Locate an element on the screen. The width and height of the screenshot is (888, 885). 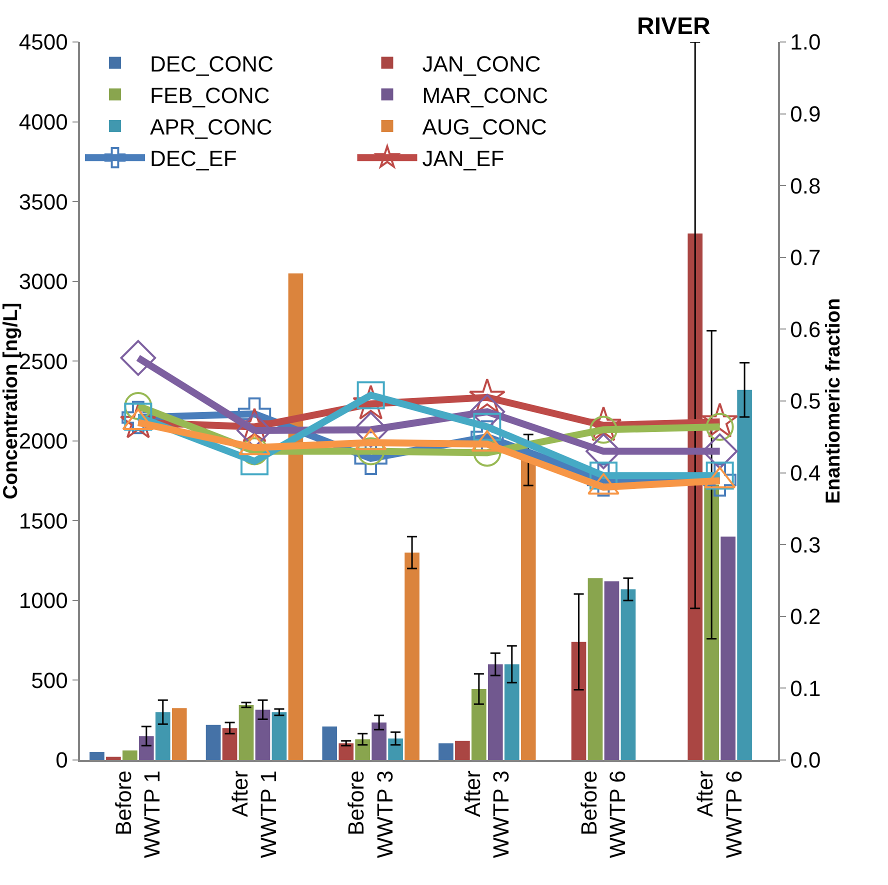
legend-label: APR_CONC is located at coordinates (211, 127).